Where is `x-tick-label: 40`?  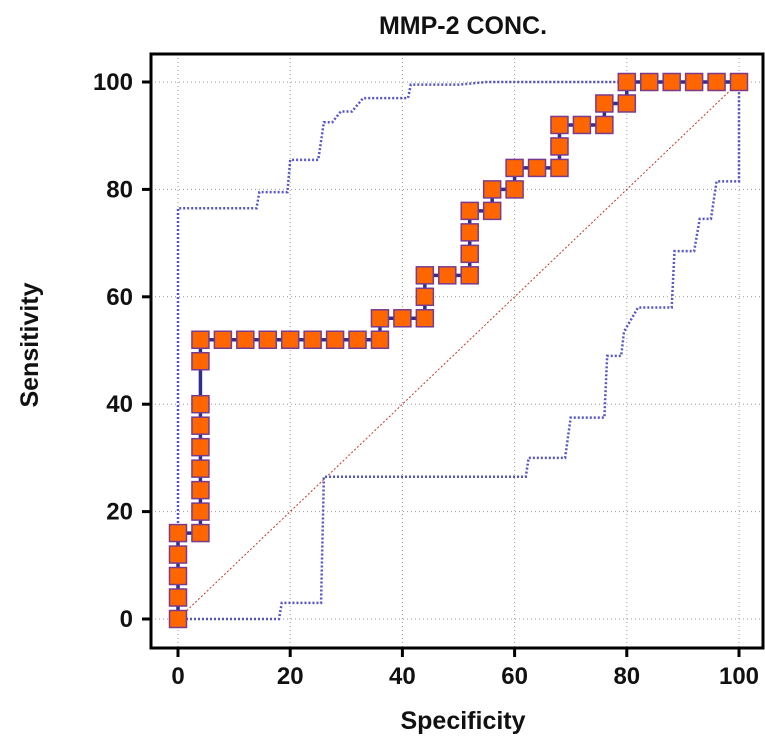 x-tick-label: 40 is located at coordinates (402, 676).